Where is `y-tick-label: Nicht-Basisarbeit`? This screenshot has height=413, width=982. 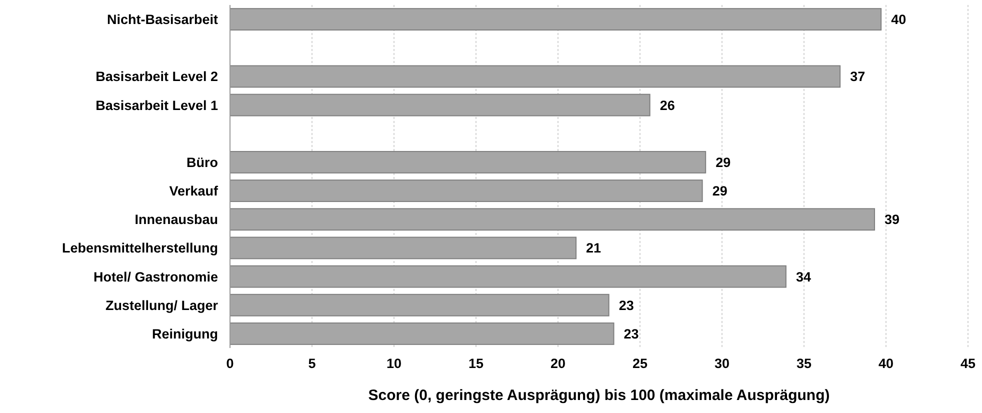
y-tick-label: Nicht-Basisarbeit is located at coordinates (162, 20).